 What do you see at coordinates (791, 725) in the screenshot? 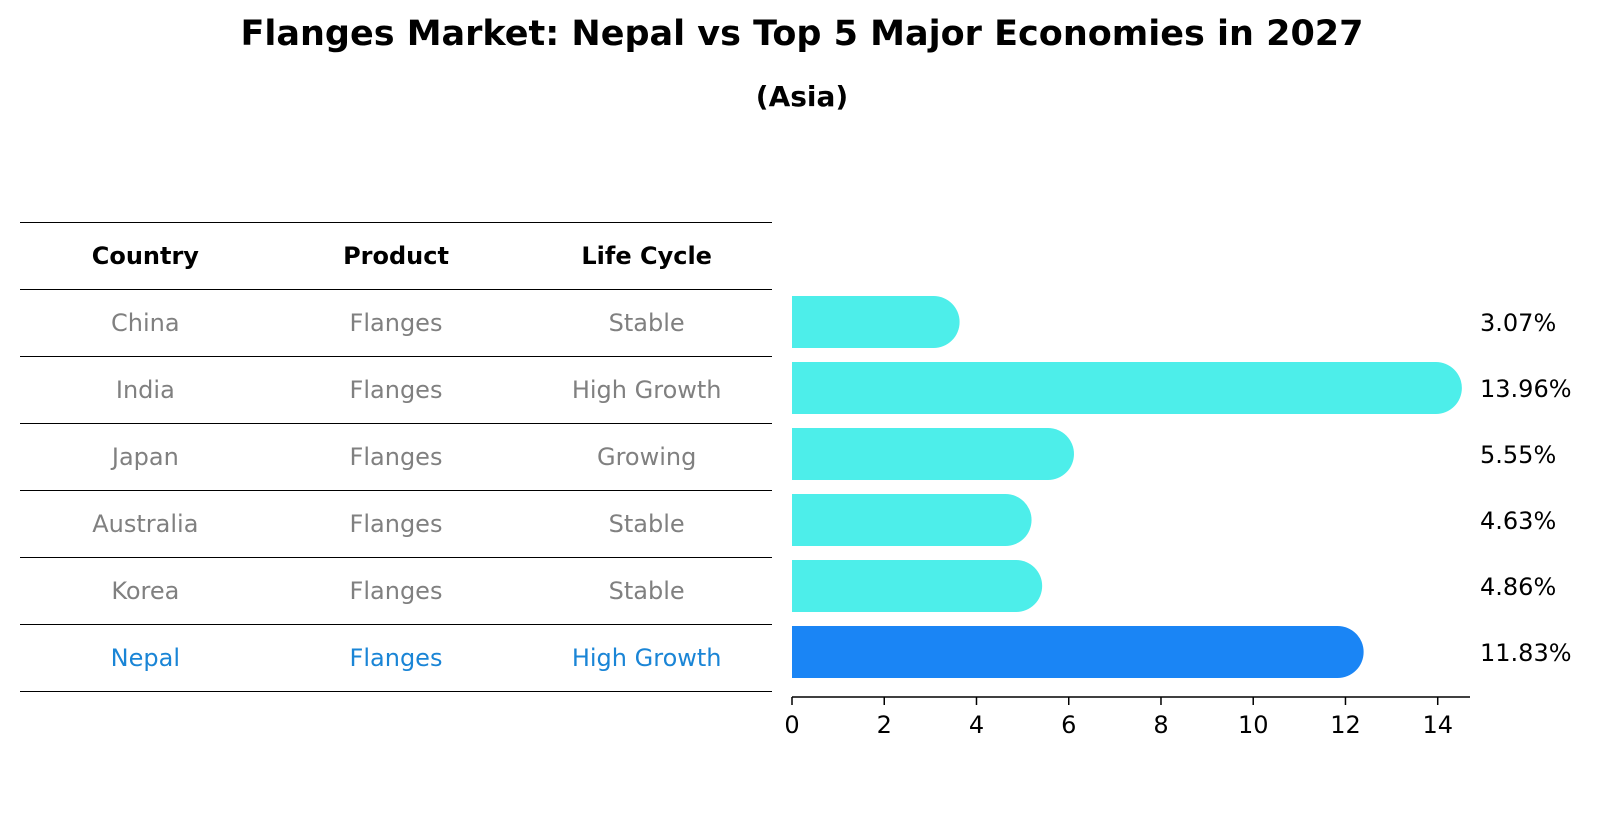
I see `x-tick-label: 0` at bounding box center [791, 725].